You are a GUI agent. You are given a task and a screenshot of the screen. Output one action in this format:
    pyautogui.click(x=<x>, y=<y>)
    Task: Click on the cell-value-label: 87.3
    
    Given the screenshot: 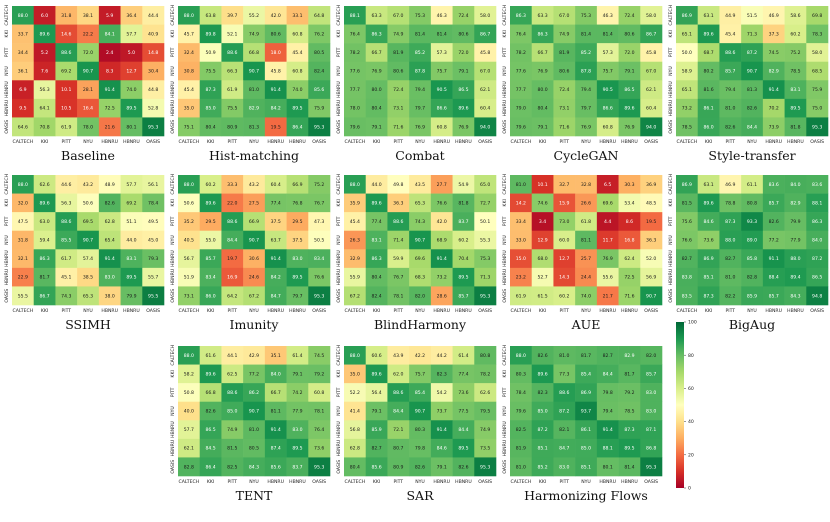 What is the action you would take?
    pyautogui.click(x=210, y=90)
    